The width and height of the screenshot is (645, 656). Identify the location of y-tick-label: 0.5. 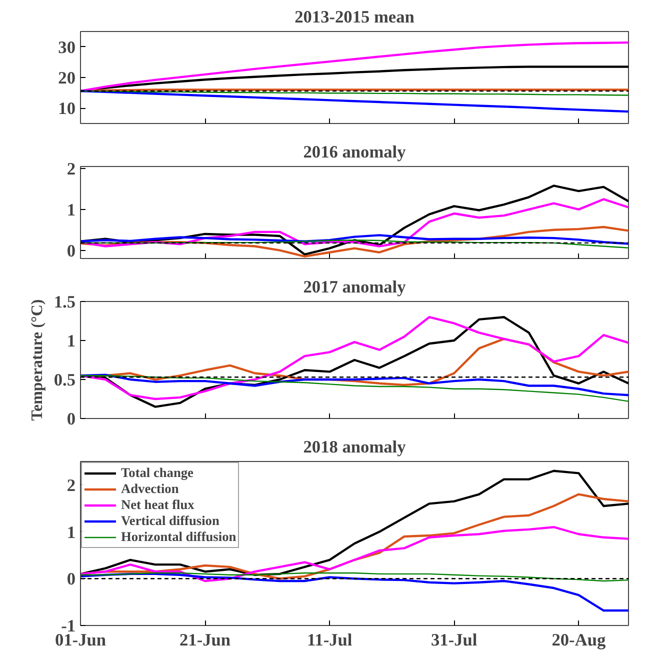
(65, 380).